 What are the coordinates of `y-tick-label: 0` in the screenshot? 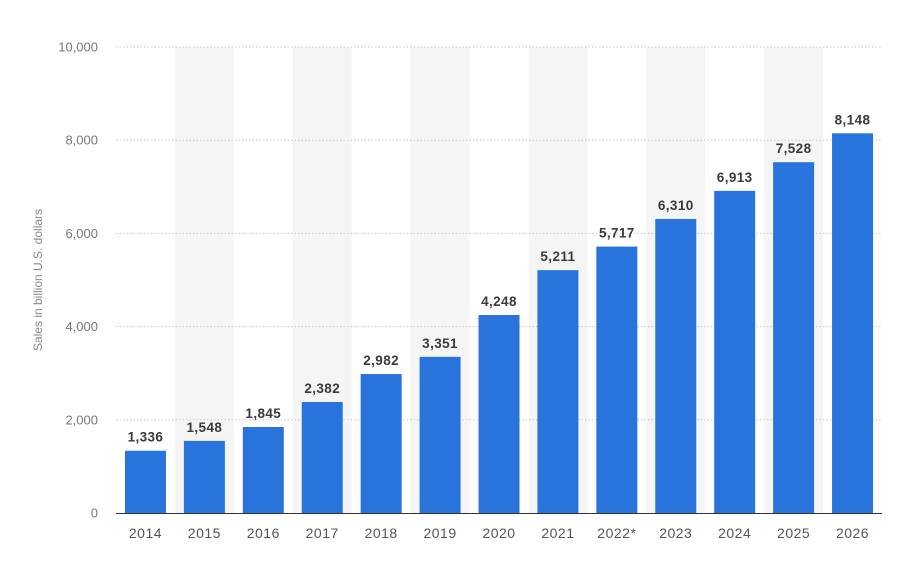 It's located at (94, 513).